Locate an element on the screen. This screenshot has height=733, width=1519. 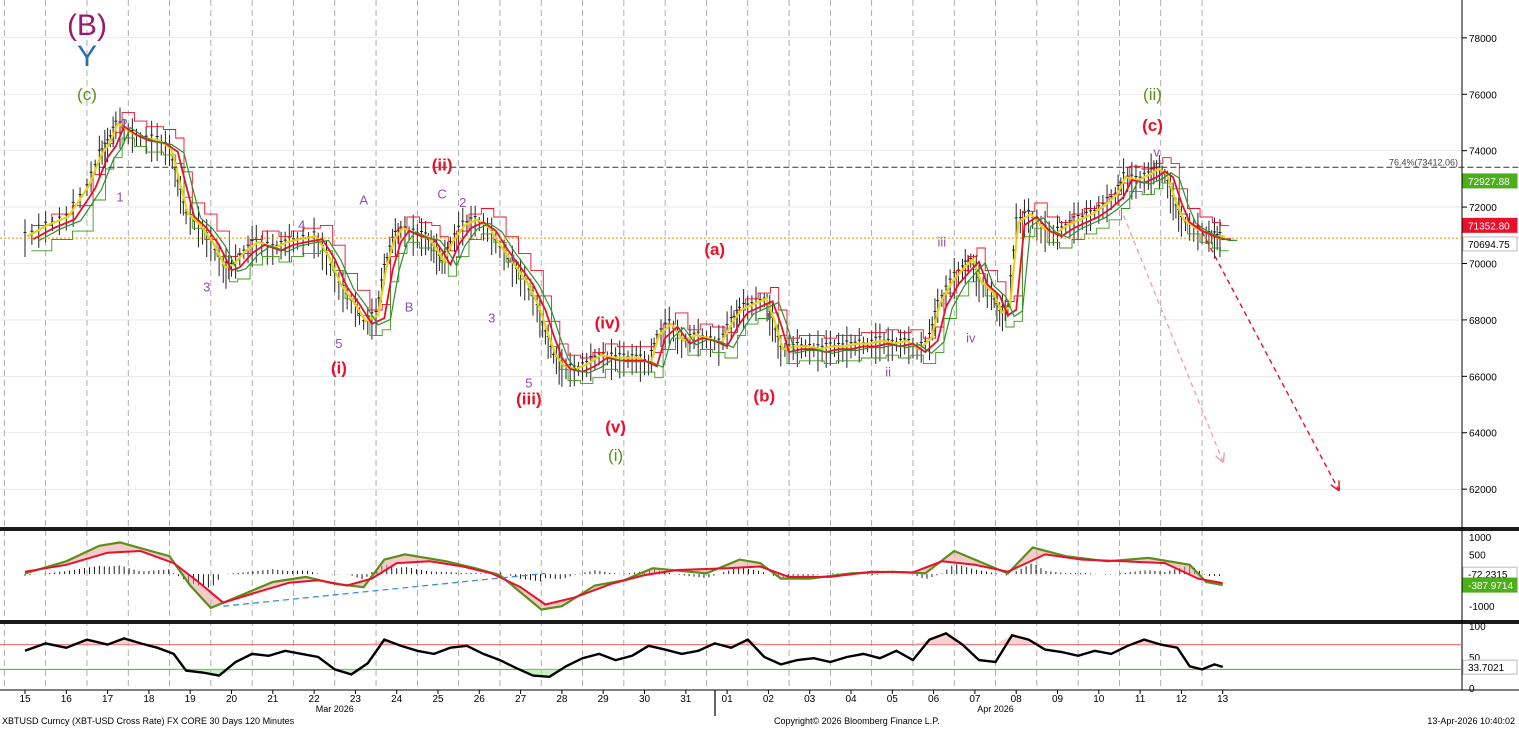
wave-label: (b) is located at coordinates (764, 396).